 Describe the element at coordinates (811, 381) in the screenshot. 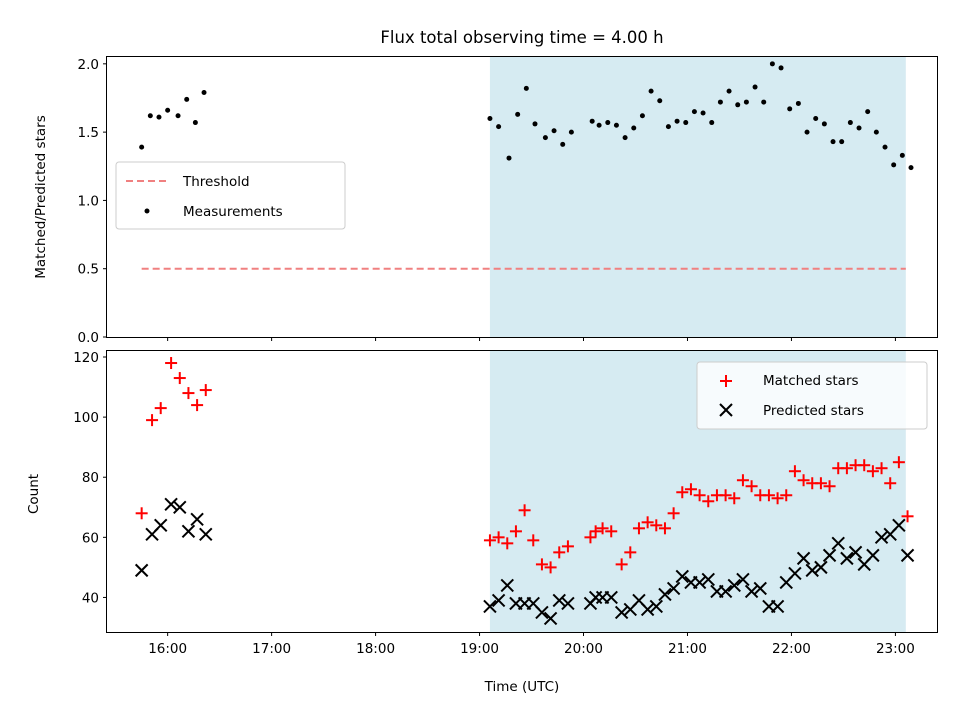

I see `legend-matched-label: Matched stars` at that location.